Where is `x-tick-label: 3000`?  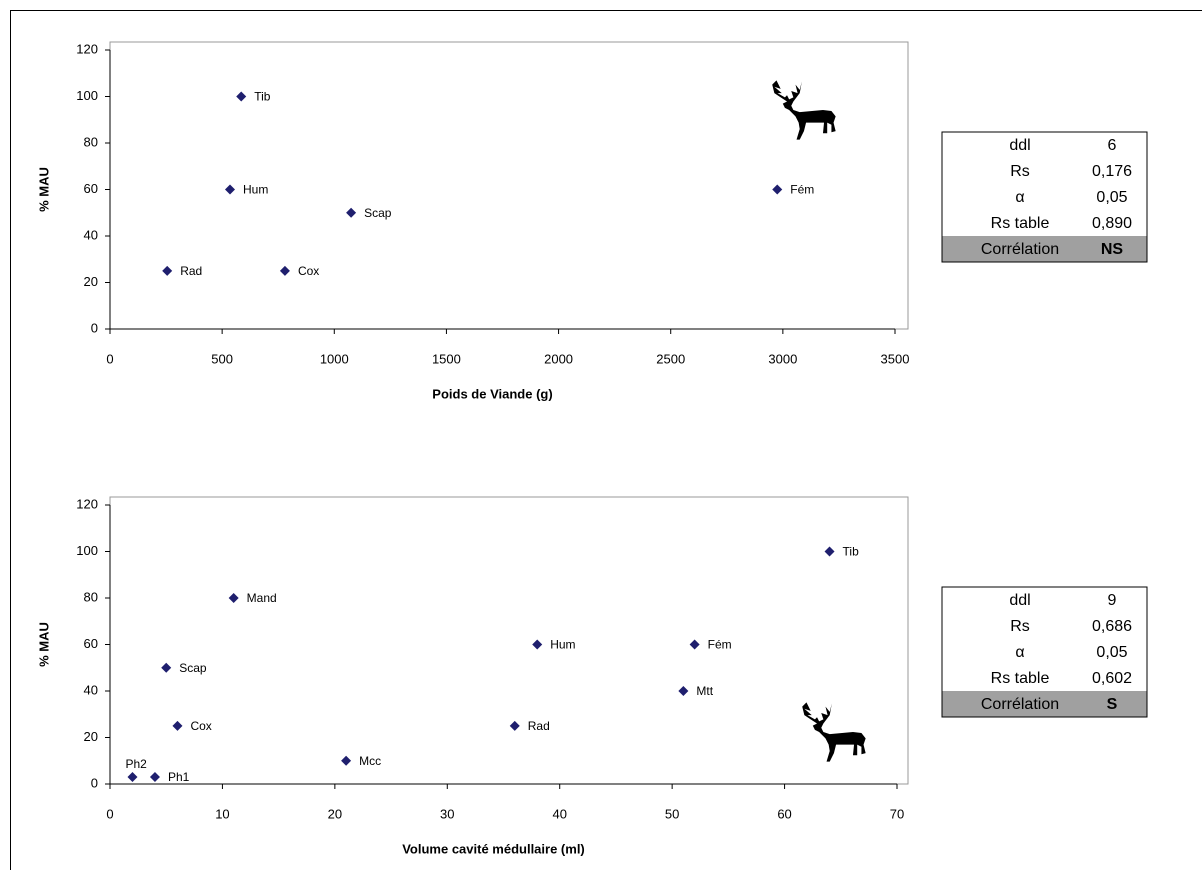
x-tick-label: 3000 is located at coordinates (782, 358).